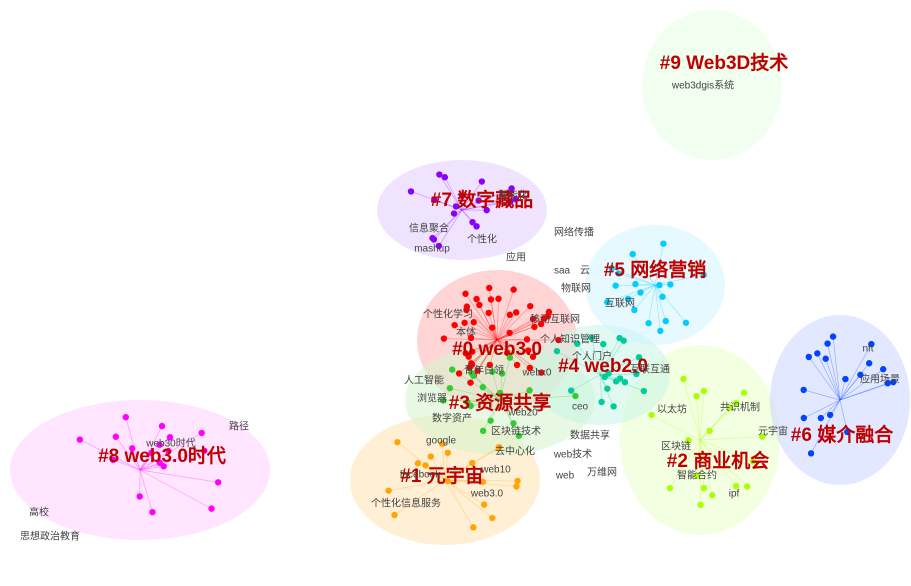 The height and width of the screenshot is (586, 911). What do you see at coordinates (522, 413) in the screenshot?
I see `keyword-label: web20` at bounding box center [522, 413].